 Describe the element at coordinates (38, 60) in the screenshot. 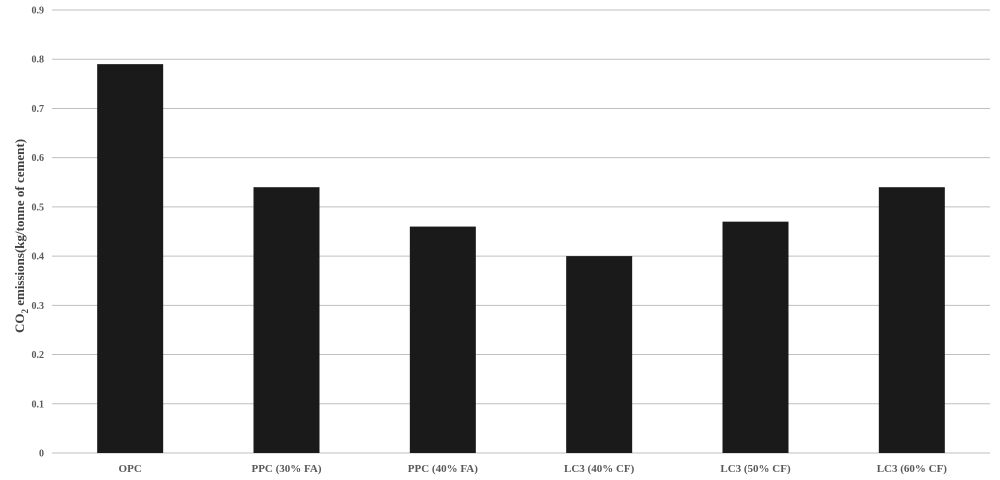

I see `y-tick-label: 0.8` at that location.